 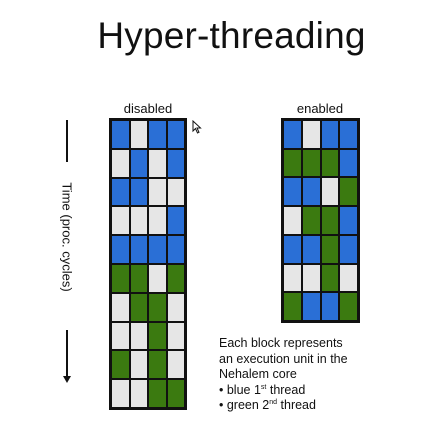 What do you see at coordinates (281, 343) in the screenshot?
I see `legend-line-1: Each block represents` at bounding box center [281, 343].